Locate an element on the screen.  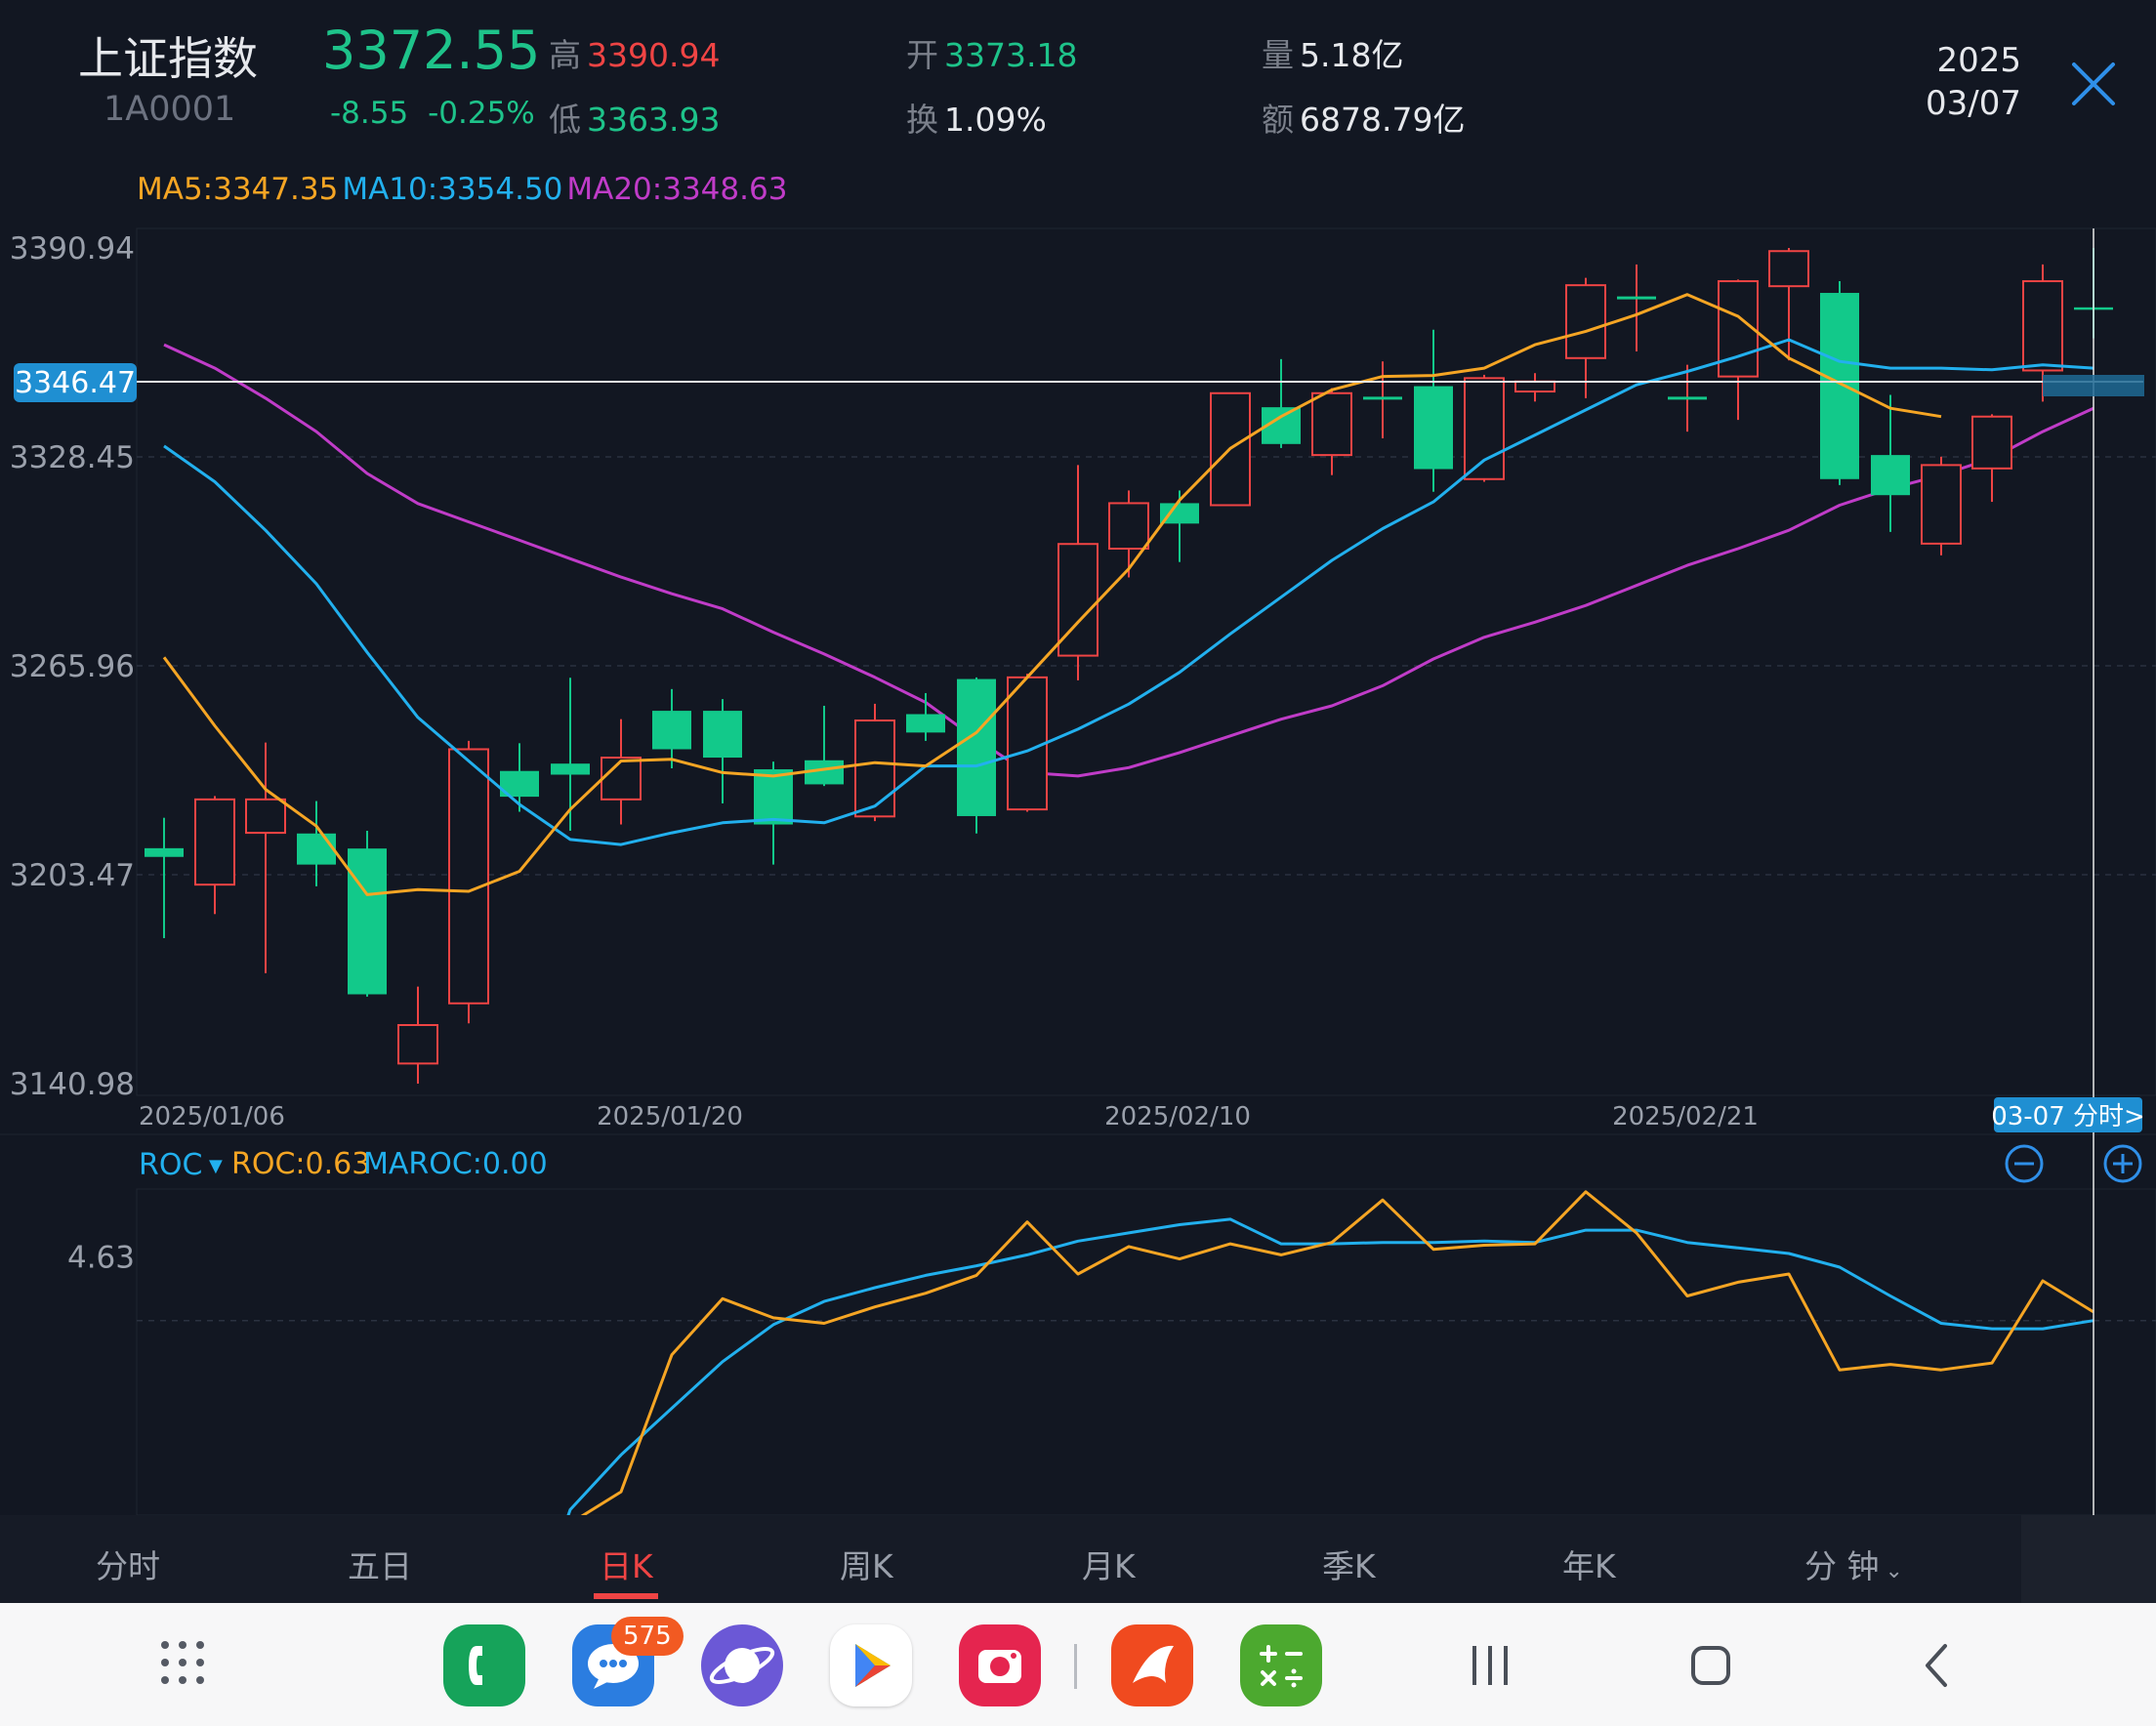
recent-apps-icon is located at coordinates (1491, 1665).